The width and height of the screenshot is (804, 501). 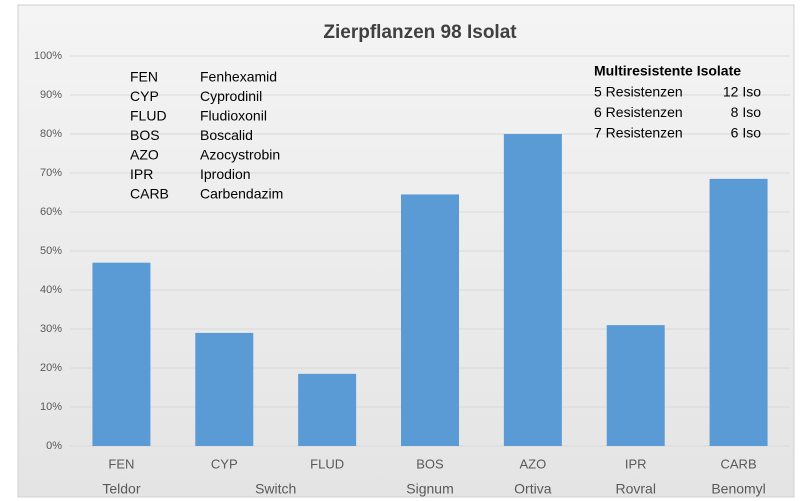 I want to click on x-tick-label: BOS, so click(x=430, y=463).